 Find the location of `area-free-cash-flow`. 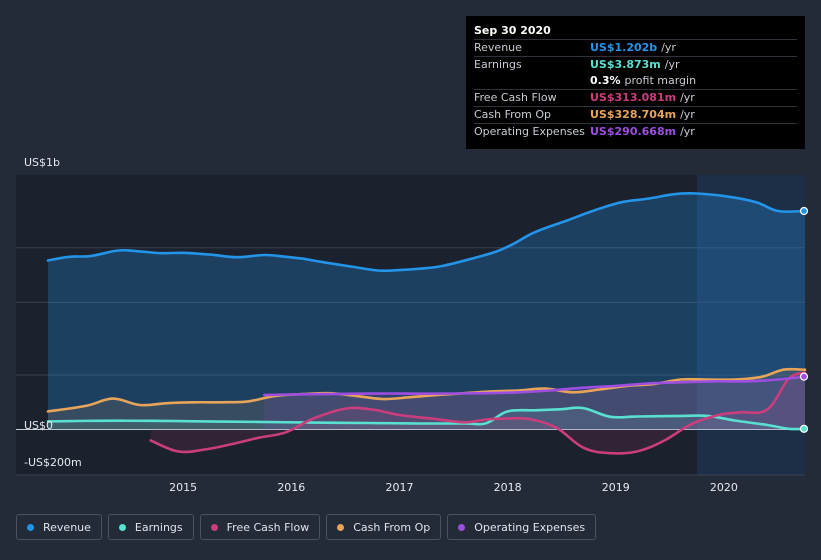

area-free-cash-flow is located at coordinates (477, 413).